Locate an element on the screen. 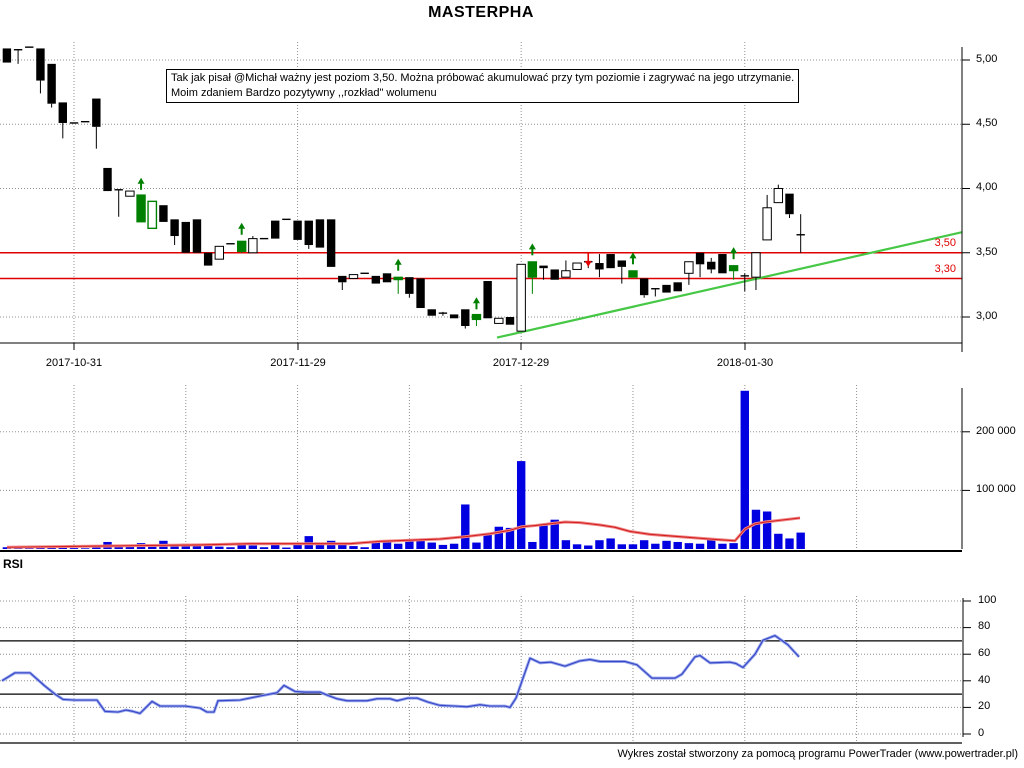  level-label-330: 3,30 is located at coordinates (945, 269).